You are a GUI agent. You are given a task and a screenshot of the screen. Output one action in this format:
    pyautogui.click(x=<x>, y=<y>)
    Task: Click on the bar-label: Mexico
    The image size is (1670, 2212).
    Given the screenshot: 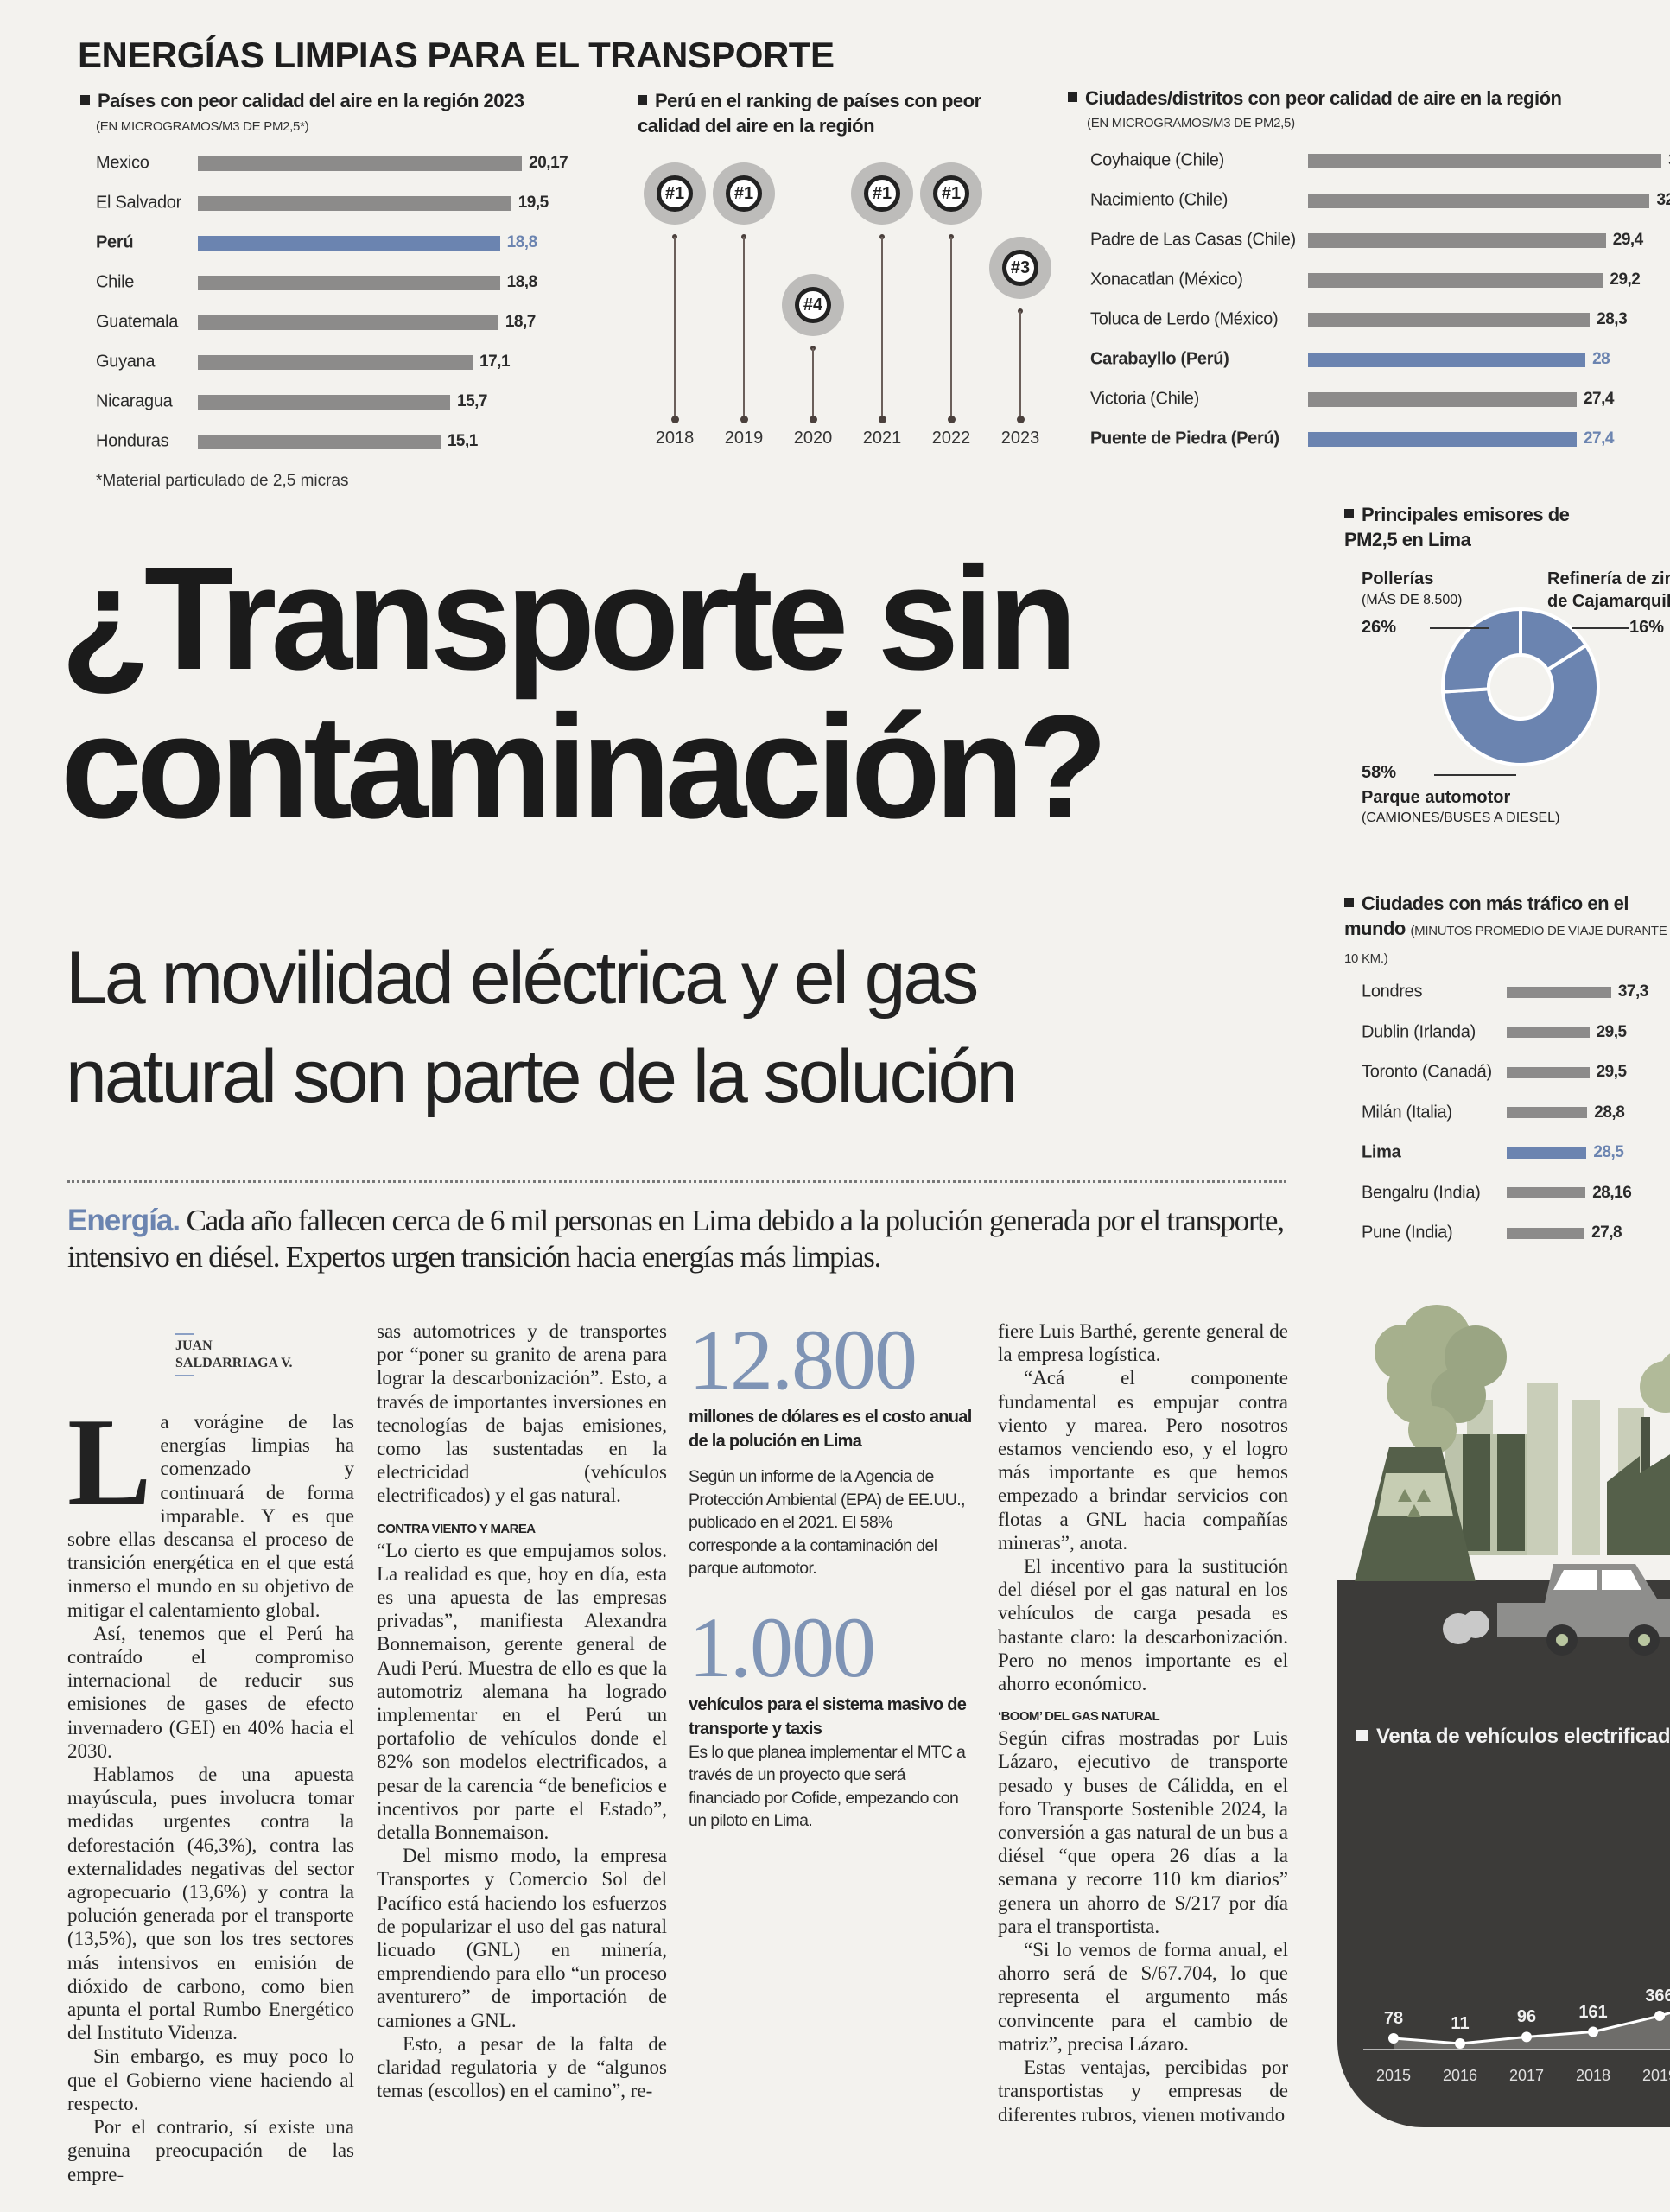 What is the action you would take?
    pyautogui.click(x=122, y=163)
    